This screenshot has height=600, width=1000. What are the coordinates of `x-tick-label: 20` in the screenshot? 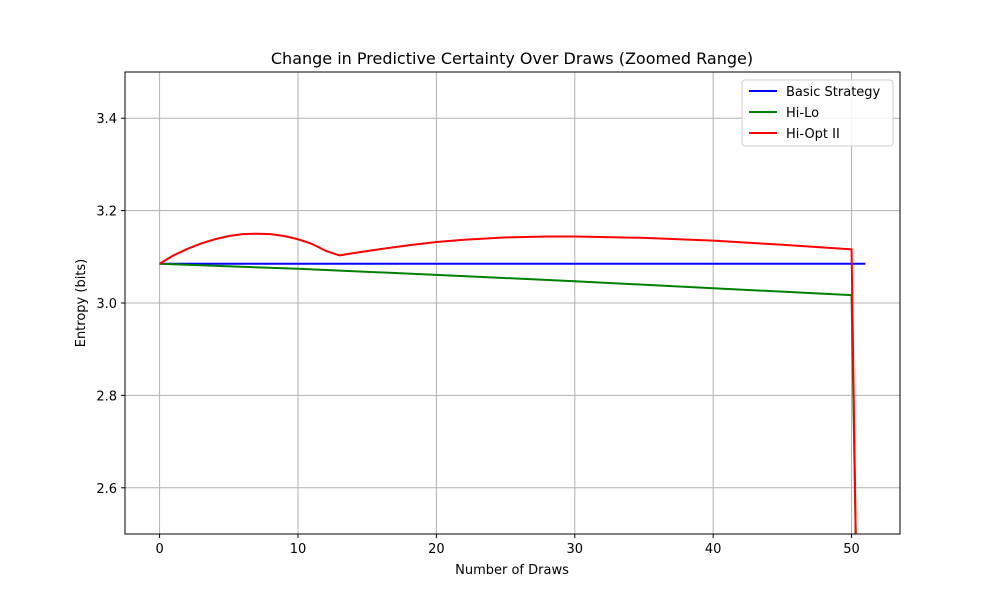 It's located at (436, 549).